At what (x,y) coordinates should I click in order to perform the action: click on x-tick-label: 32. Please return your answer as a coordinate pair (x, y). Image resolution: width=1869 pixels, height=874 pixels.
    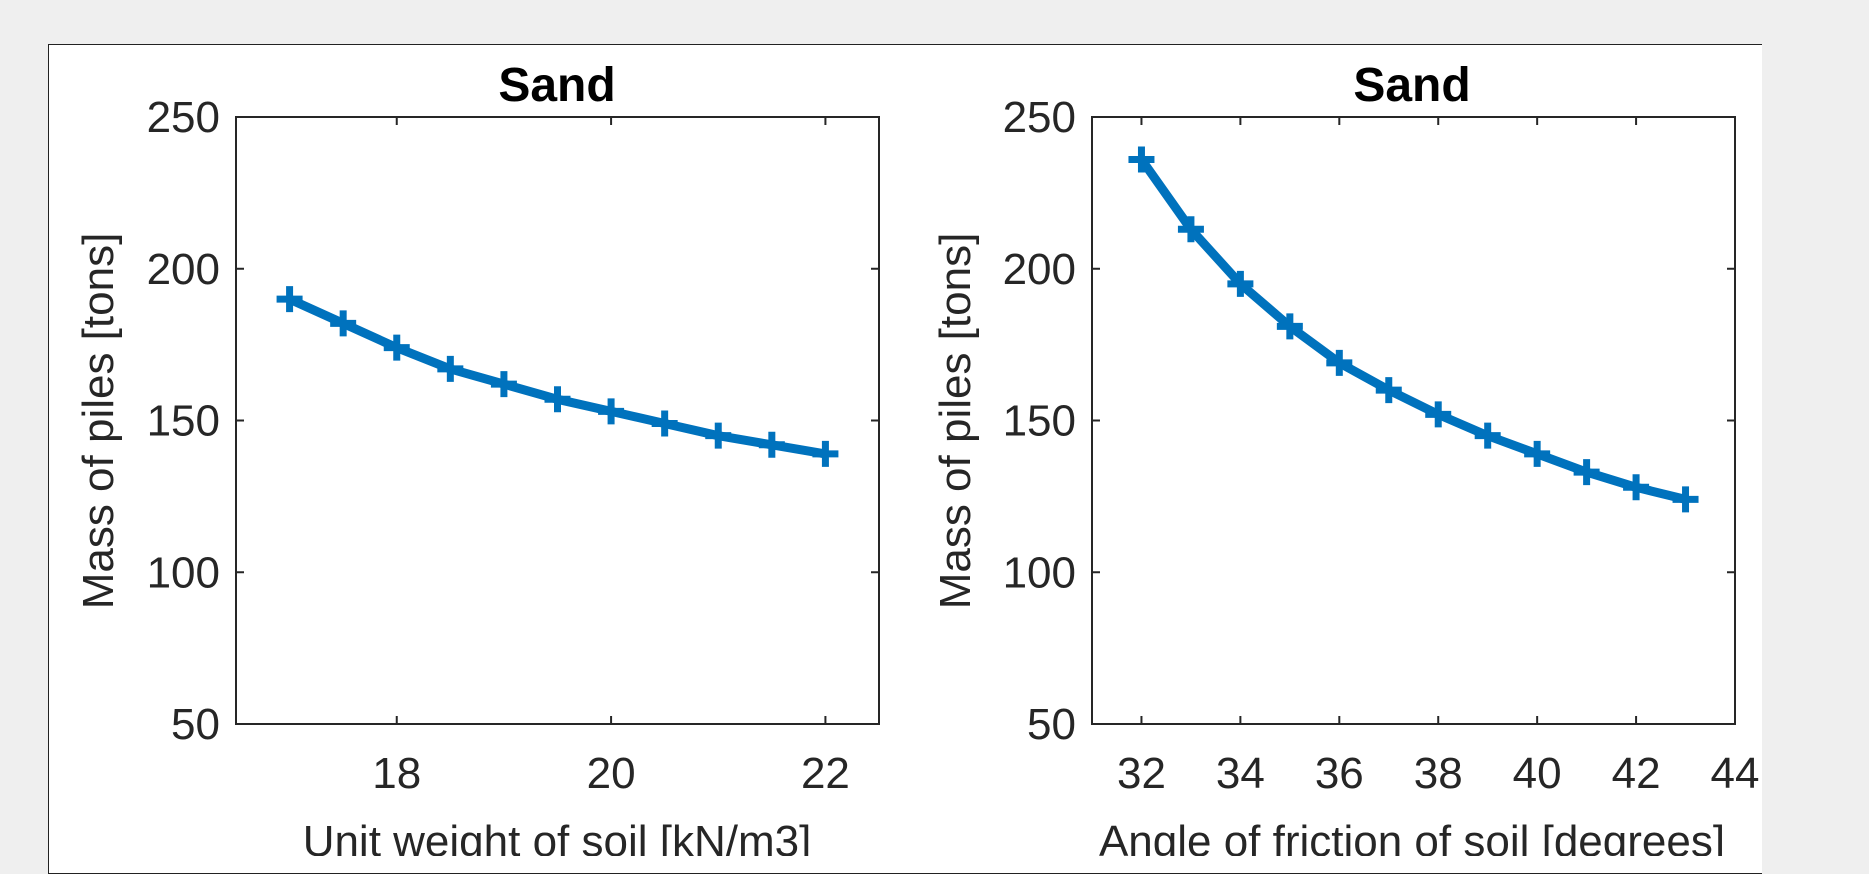
    Looking at the image, I should click on (1141, 773).